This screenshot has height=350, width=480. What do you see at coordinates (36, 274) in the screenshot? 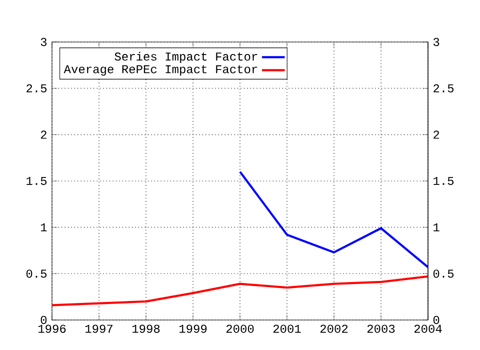
I see `y-tick-label: 0.5` at bounding box center [36, 274].